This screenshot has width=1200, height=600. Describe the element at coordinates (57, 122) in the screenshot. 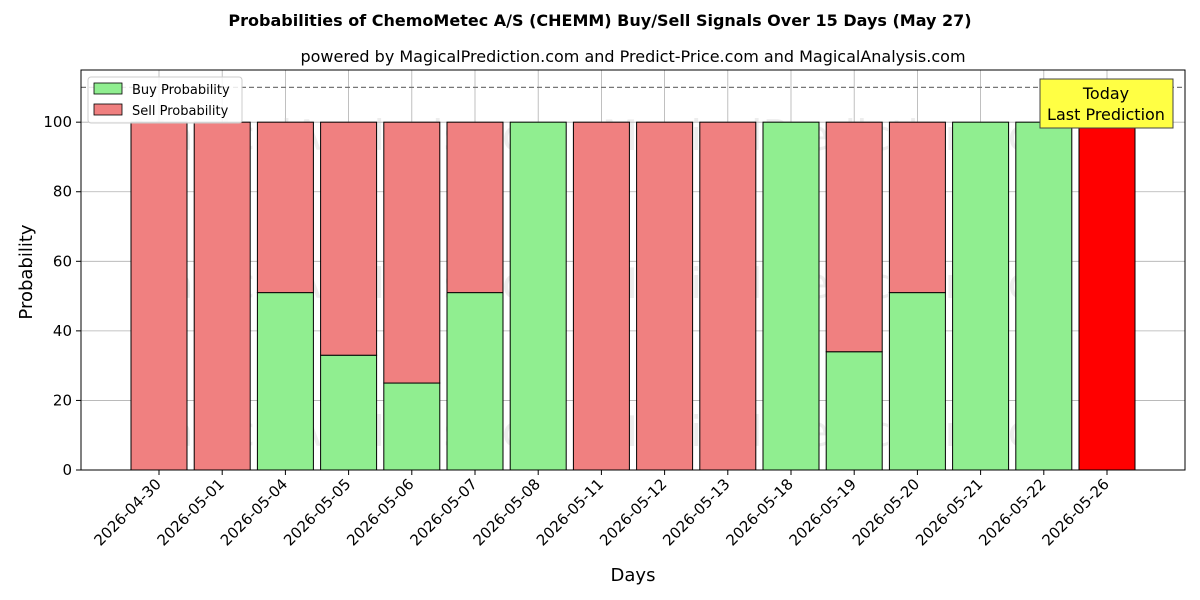

I see `y-tick-label: 100` at that location.